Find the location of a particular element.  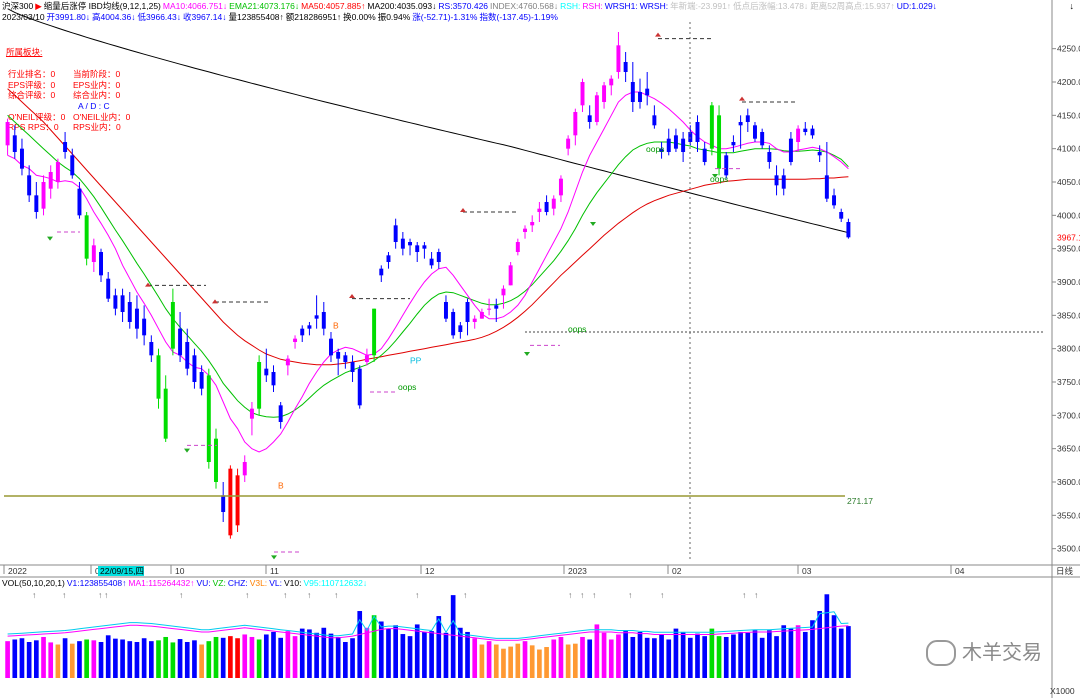

arrow-down-icon: ↓ is located at coordinates (1072, 6).